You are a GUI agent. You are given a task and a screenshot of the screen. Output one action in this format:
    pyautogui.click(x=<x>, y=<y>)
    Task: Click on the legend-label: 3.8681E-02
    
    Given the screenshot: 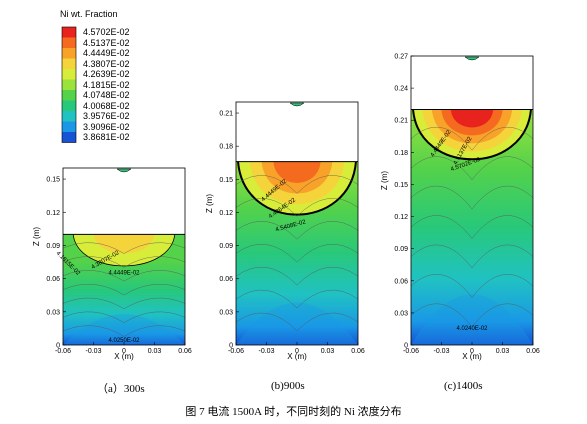 What is the action you would take?
    pyautogui.click(x=106, y=137)
    